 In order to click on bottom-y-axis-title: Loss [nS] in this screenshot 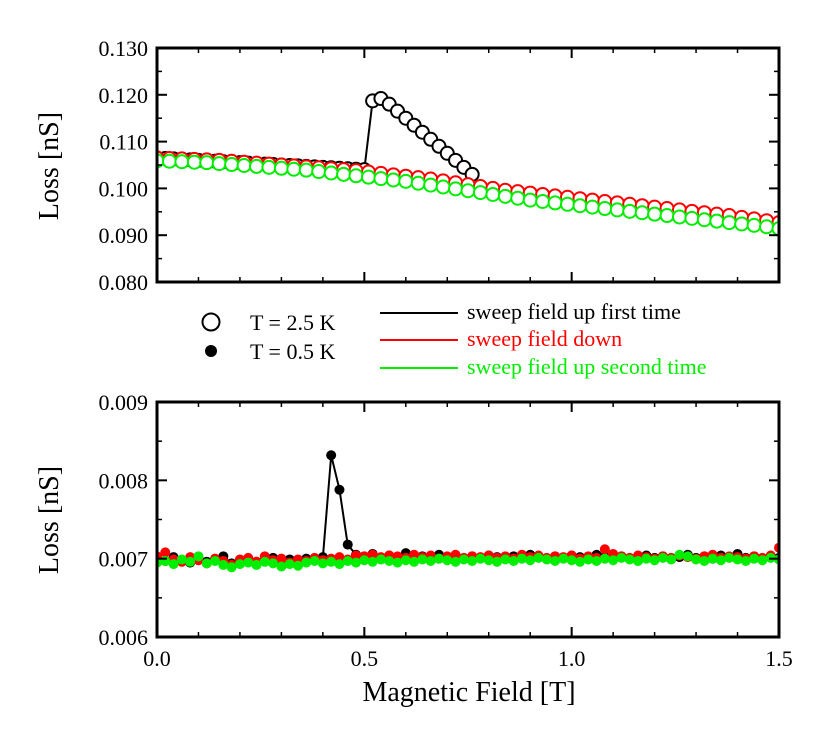, I will do `click(49, 520)`.